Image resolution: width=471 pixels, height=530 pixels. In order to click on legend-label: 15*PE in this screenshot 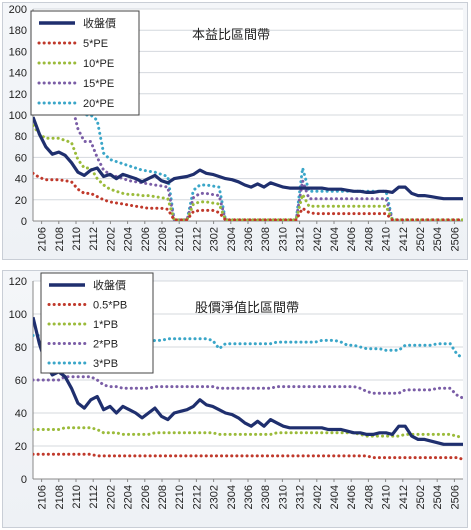, I will do `click(98, 84)`.